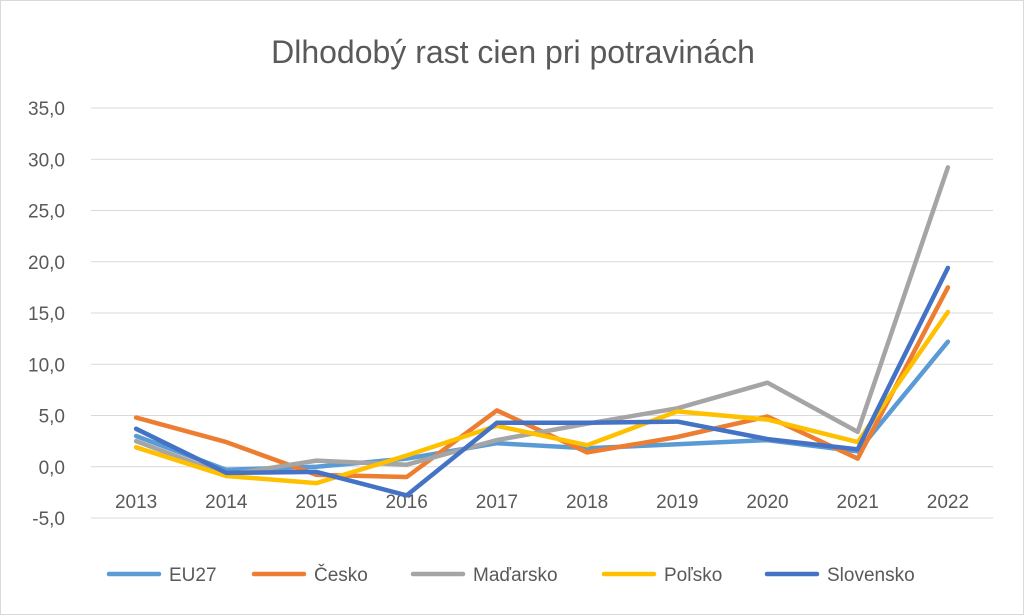 This screenshot has height=616, width=1024. I want to click on y-tick-label: 15,0, so click(46, 314).